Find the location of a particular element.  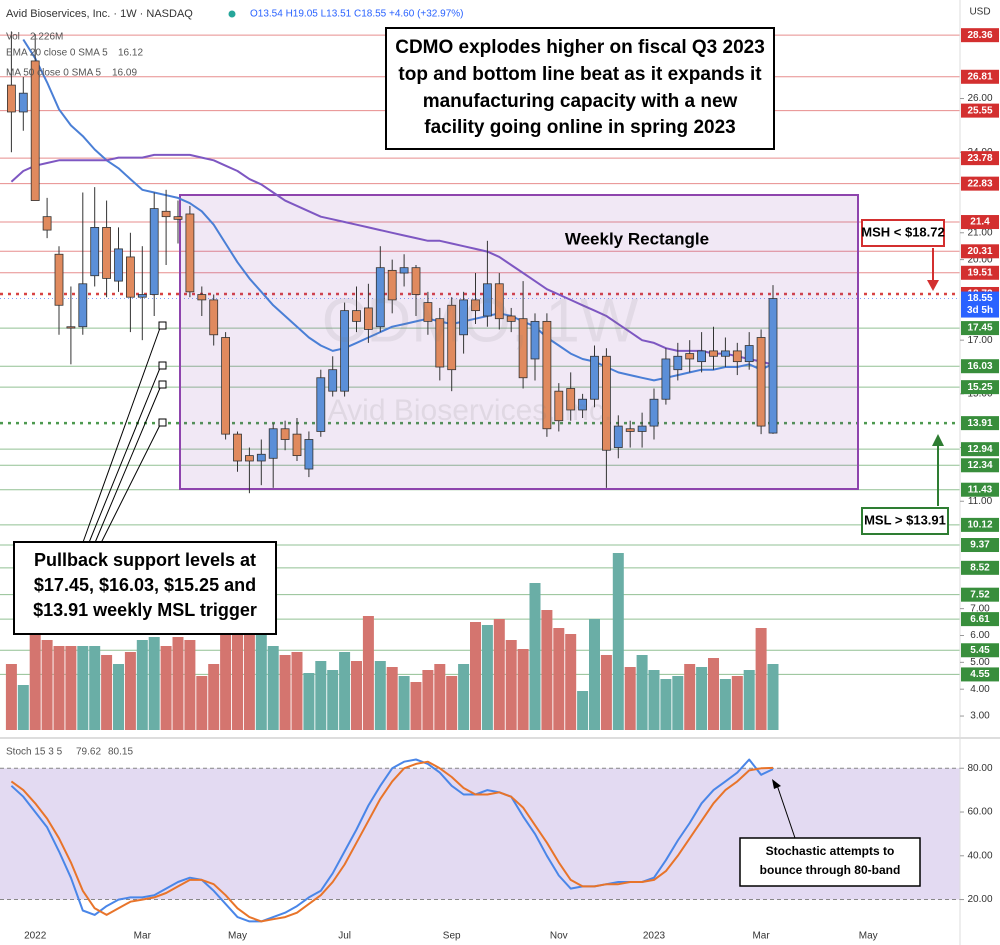

x-tick-label: Nov is located at coordinates (559, 936).